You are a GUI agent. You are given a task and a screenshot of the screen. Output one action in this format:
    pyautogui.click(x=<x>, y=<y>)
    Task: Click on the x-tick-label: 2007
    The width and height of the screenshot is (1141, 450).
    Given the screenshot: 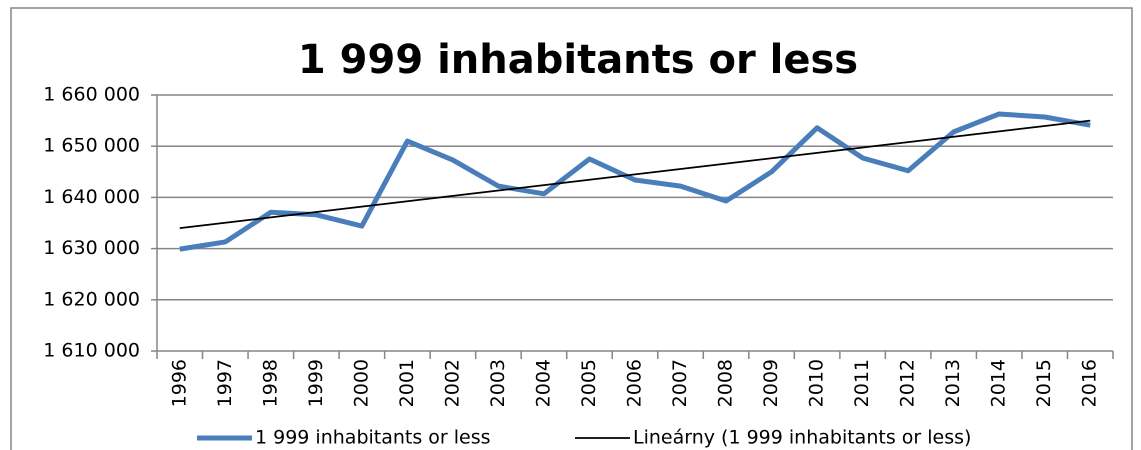 What is the action you would take?
    pyautogui.click(x=680, y=383)
    